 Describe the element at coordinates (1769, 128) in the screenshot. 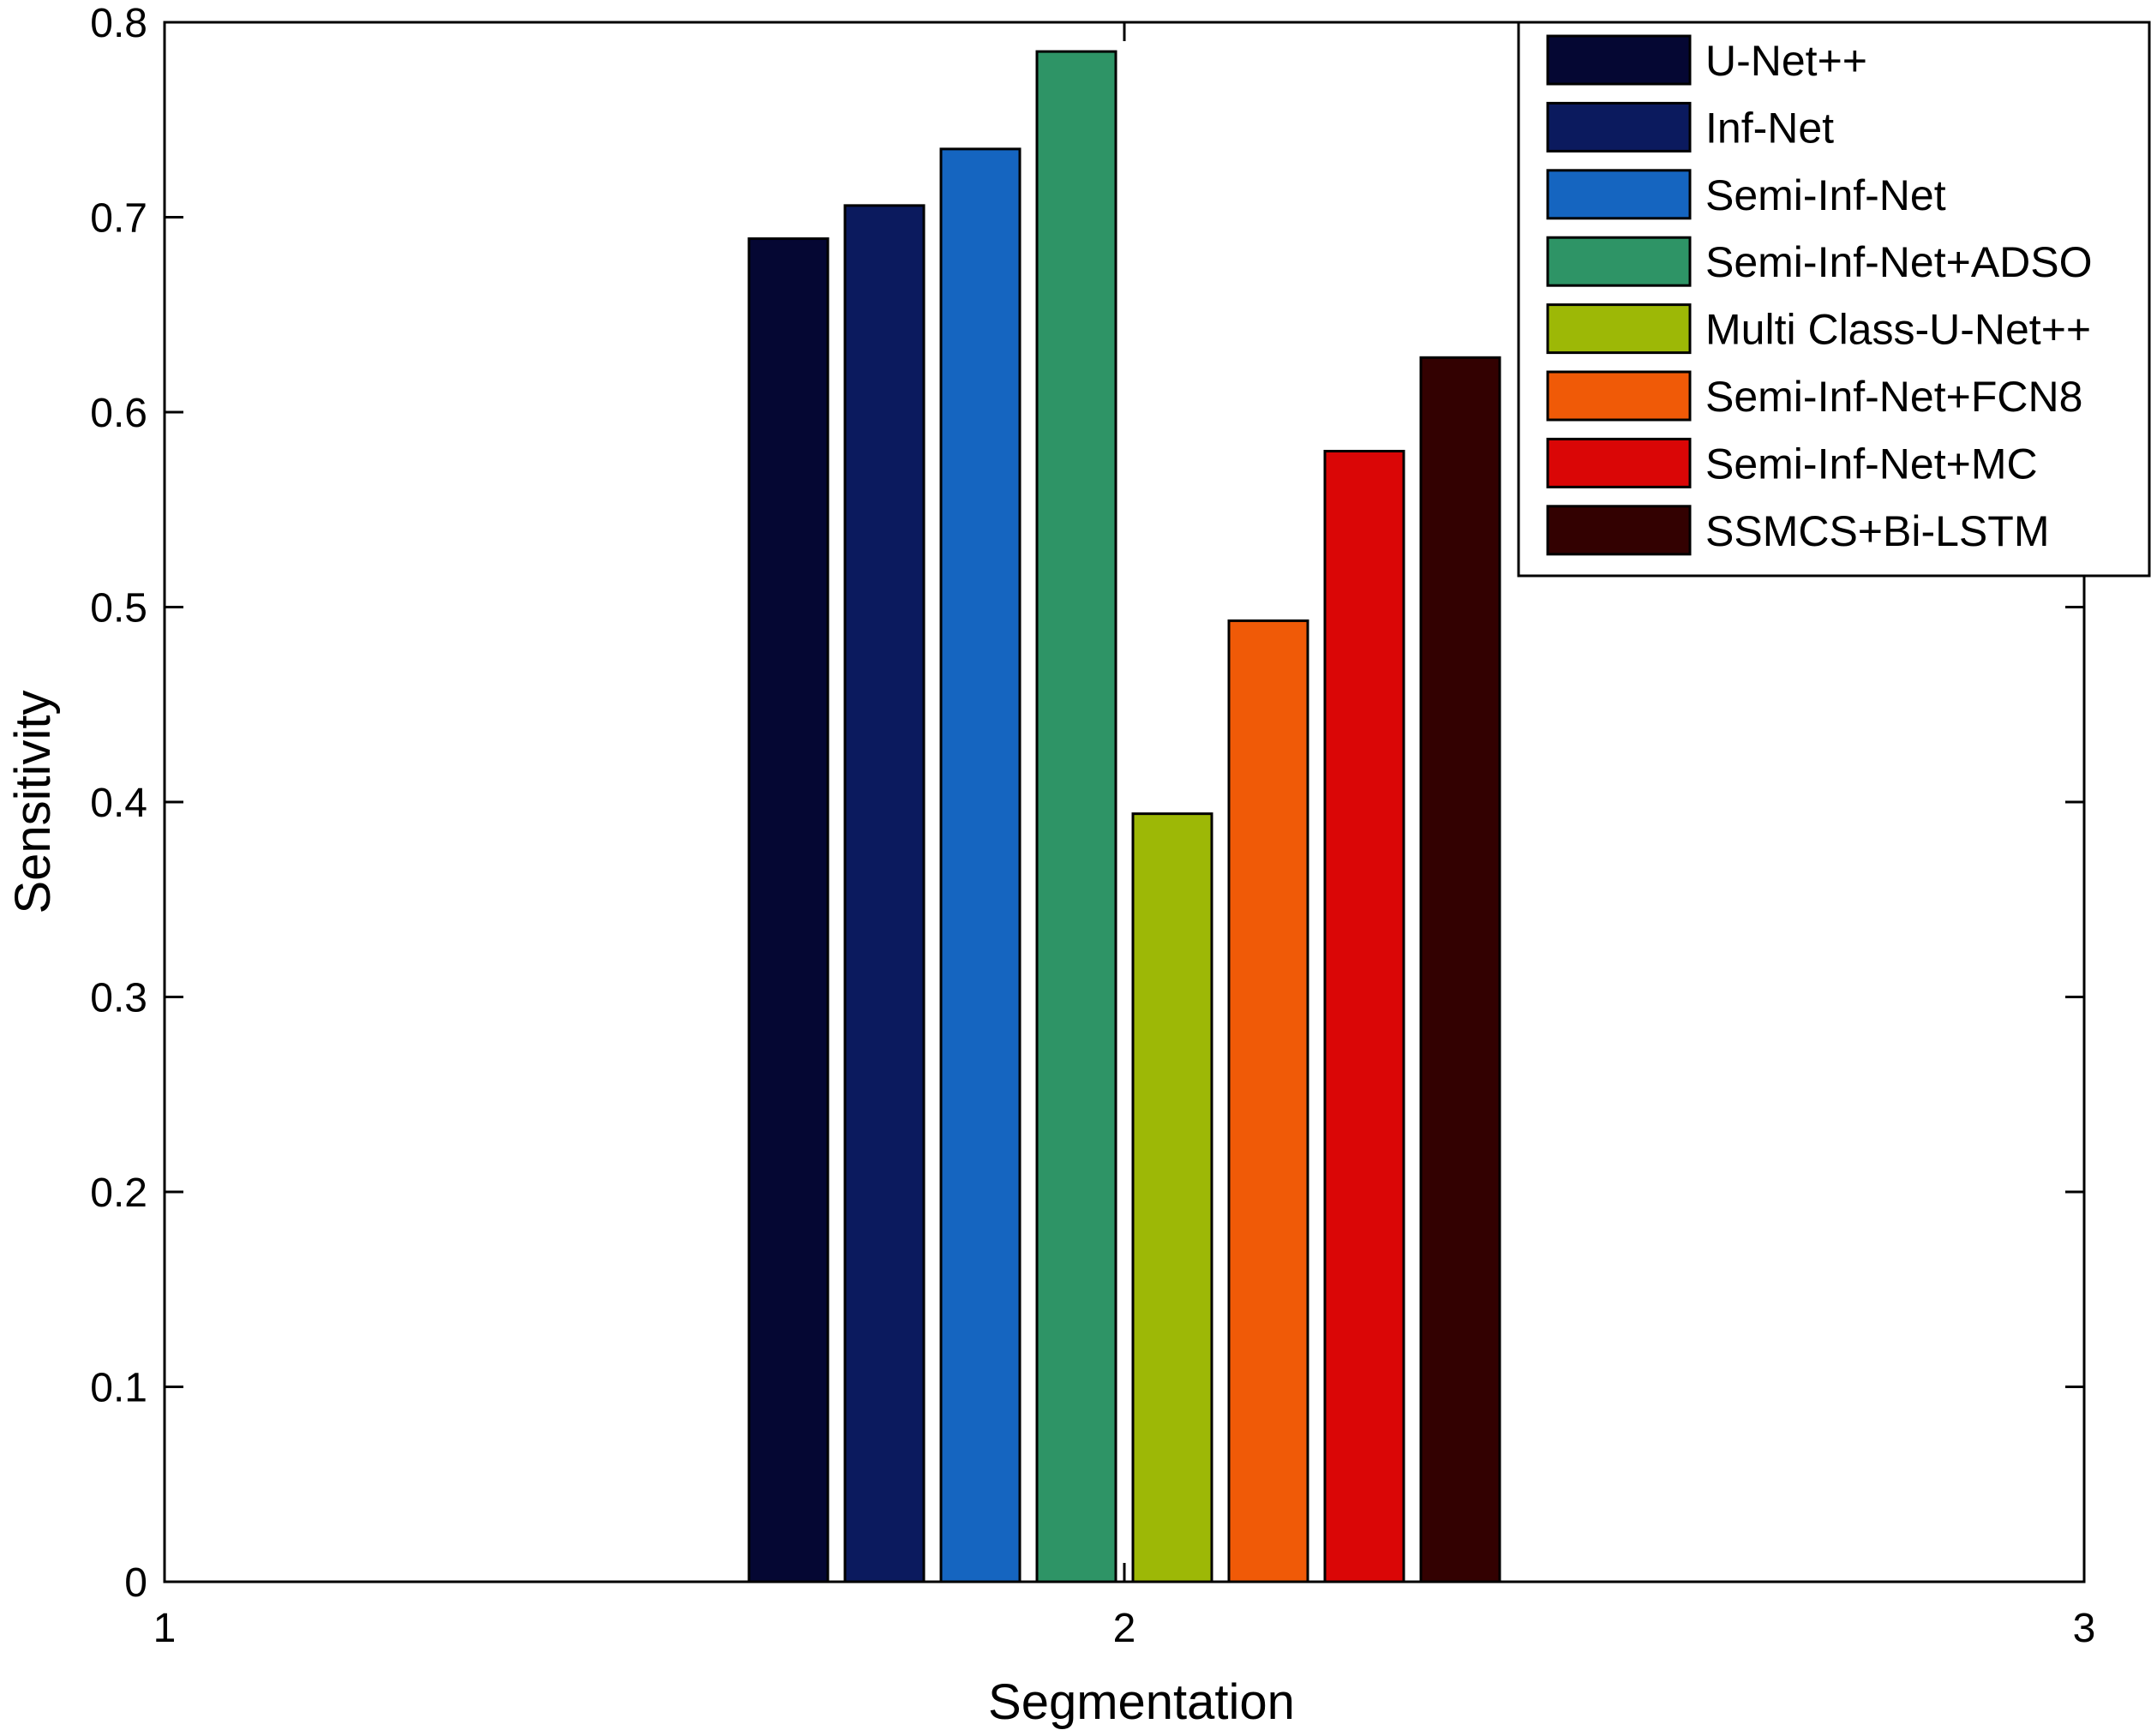

I see `legend-label: Inf-Net` at that location.